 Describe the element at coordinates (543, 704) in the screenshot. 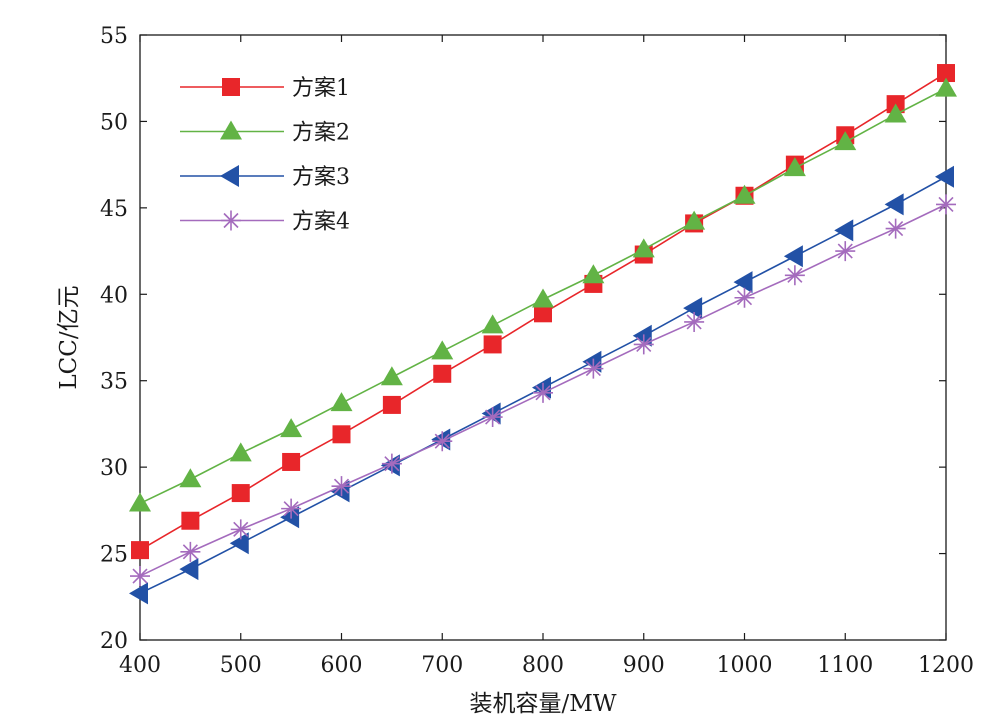

I see `x-axis-label: 装机容量/MW` at that location.